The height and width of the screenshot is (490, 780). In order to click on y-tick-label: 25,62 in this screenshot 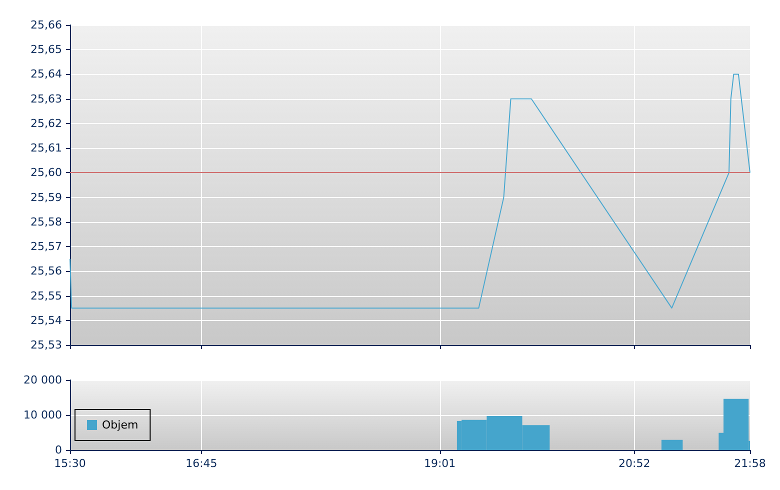, I will do `click(46, 123)`.